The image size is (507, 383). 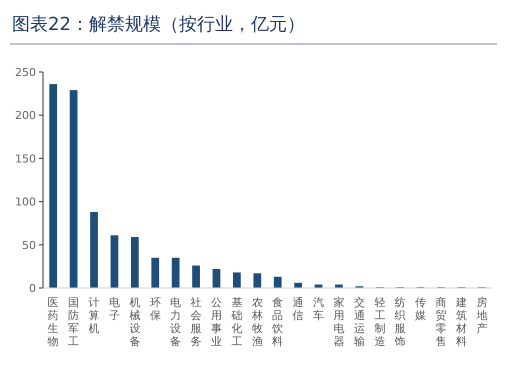 What do you see at coordinates (25, 72) in the screenshot?
I see `y-tick-label: 250` at bounding box center [25, 72].